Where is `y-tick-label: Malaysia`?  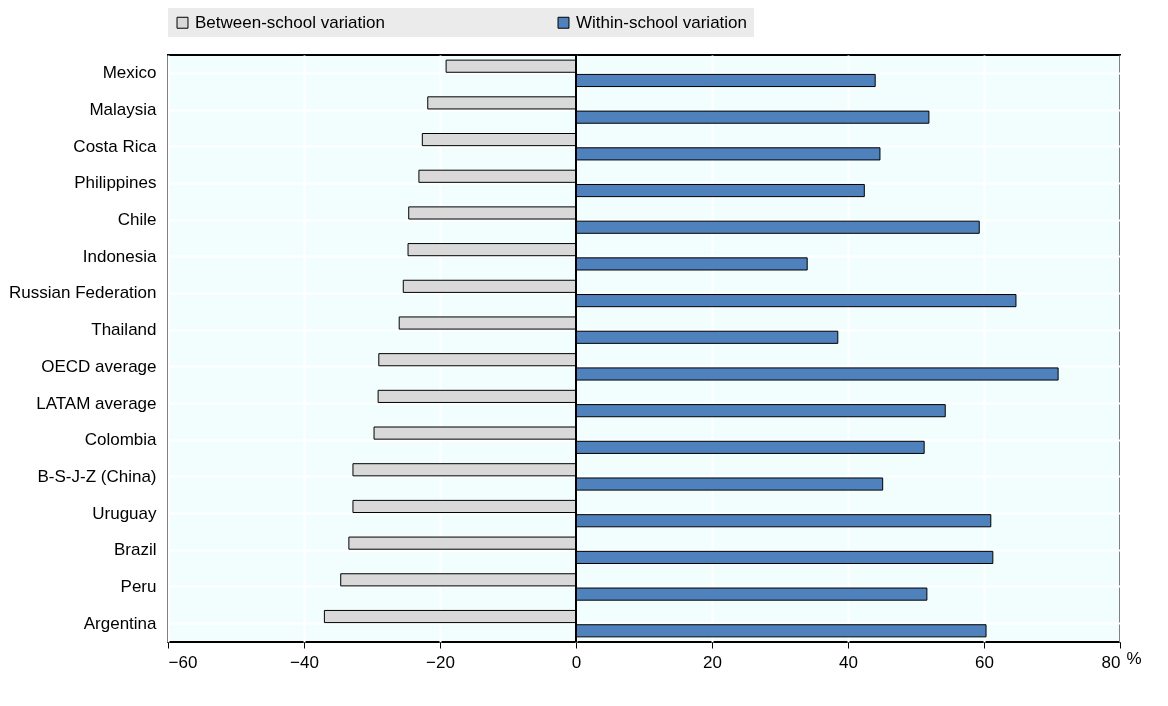 y-tick-label: Malaysia is located at coordinates (123, 110).